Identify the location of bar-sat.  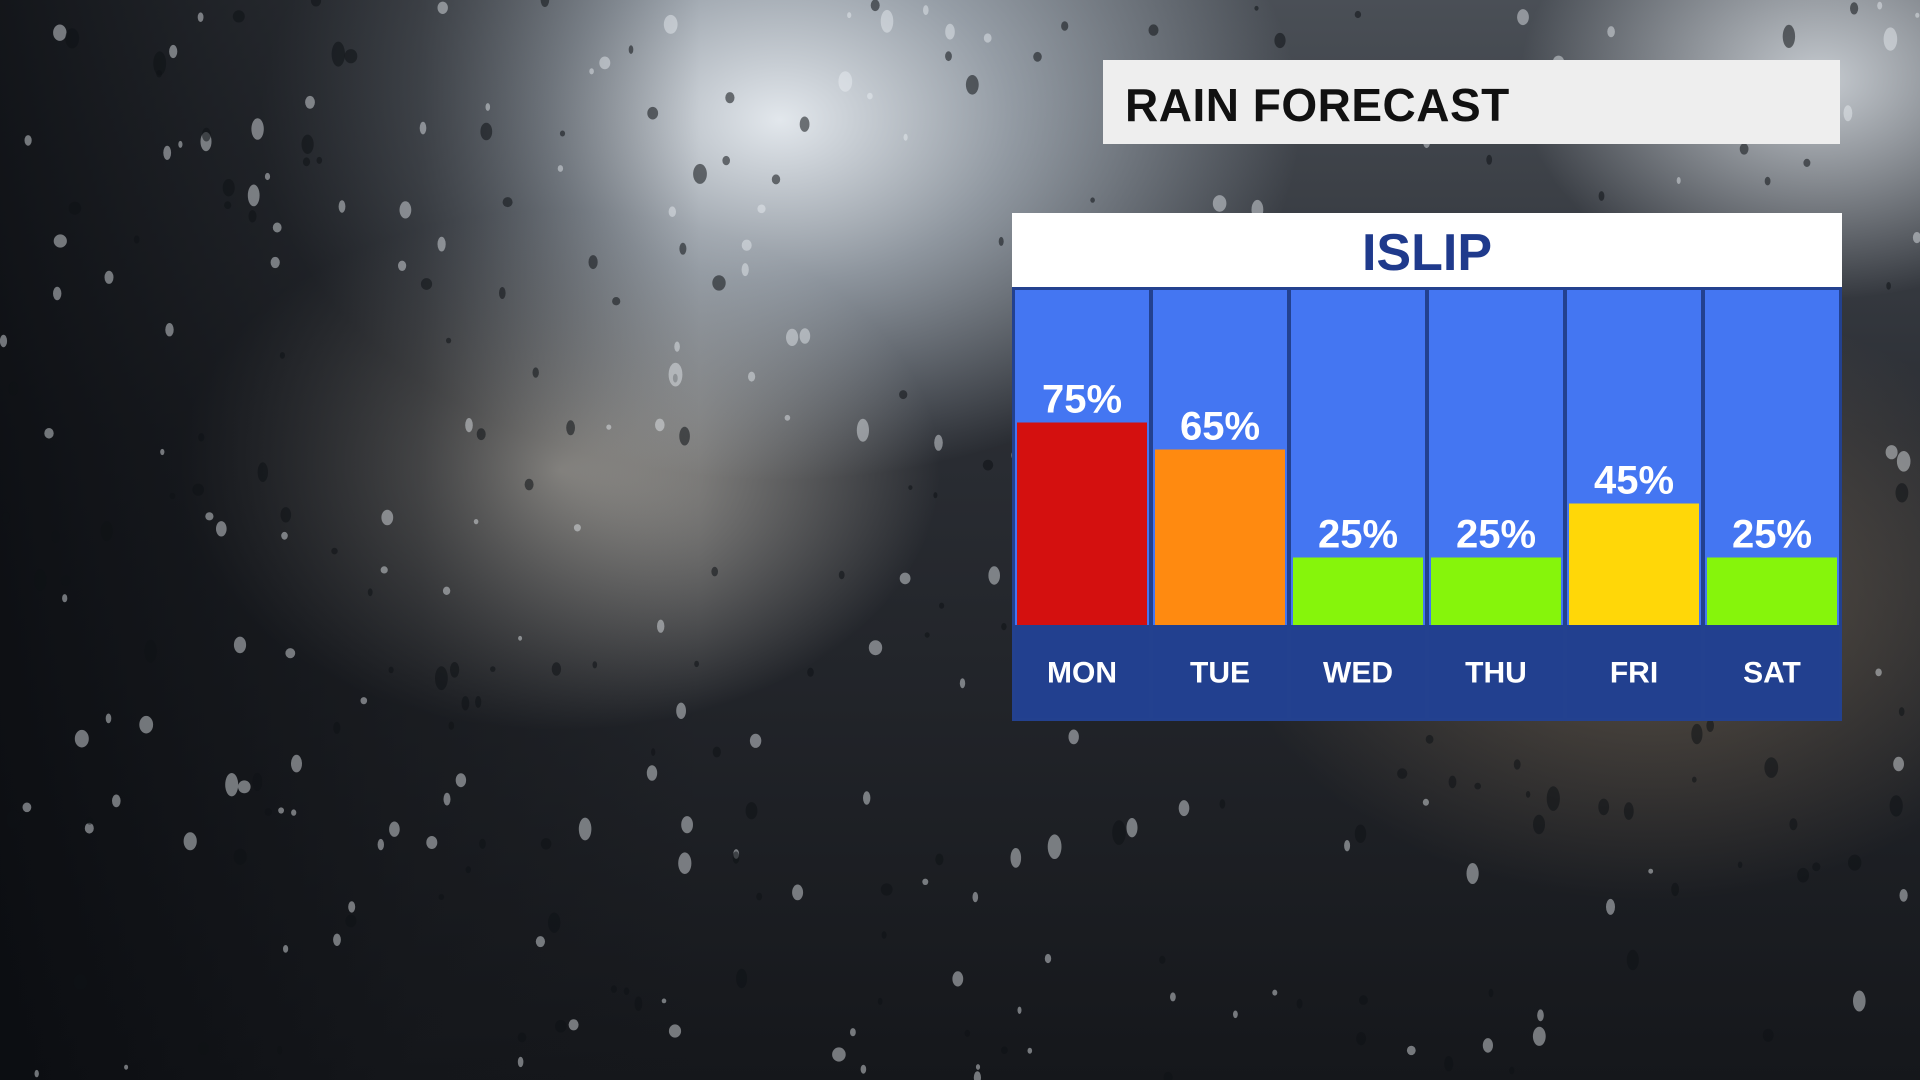
(1772, 591).